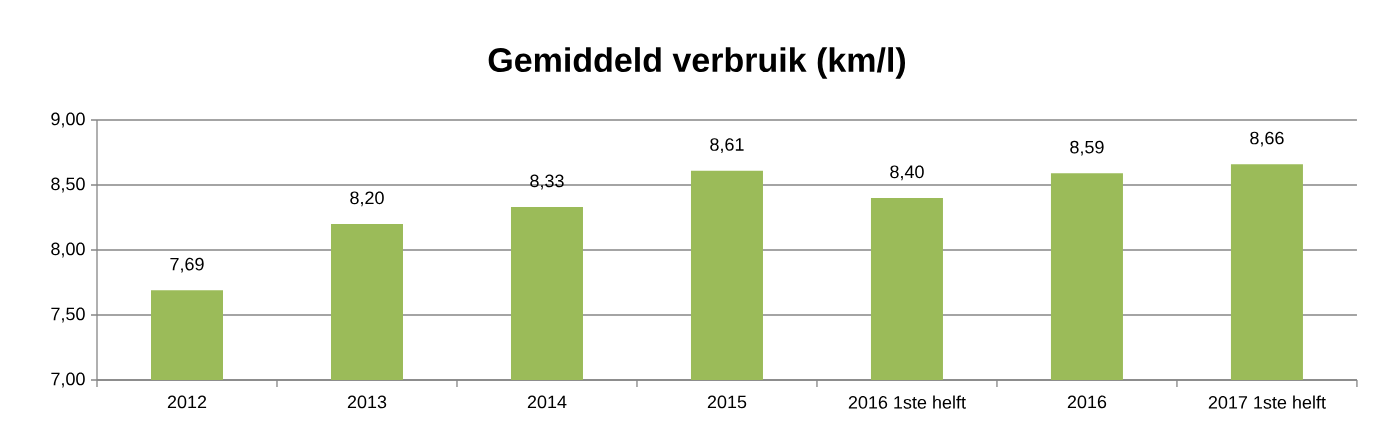 The image size is (1387, 436). What do you see at coordinates (727, 145) in the screenshot?
I see `data-label: 8,61` at bounding box center [727, 145].